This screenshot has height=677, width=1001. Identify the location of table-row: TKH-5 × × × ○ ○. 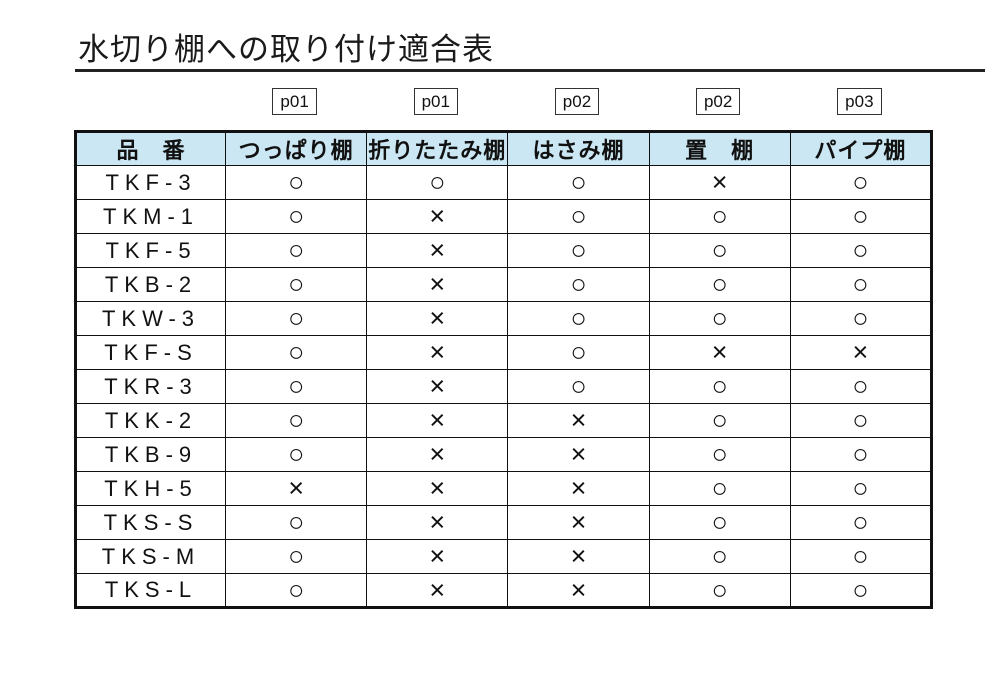
(503, 488).